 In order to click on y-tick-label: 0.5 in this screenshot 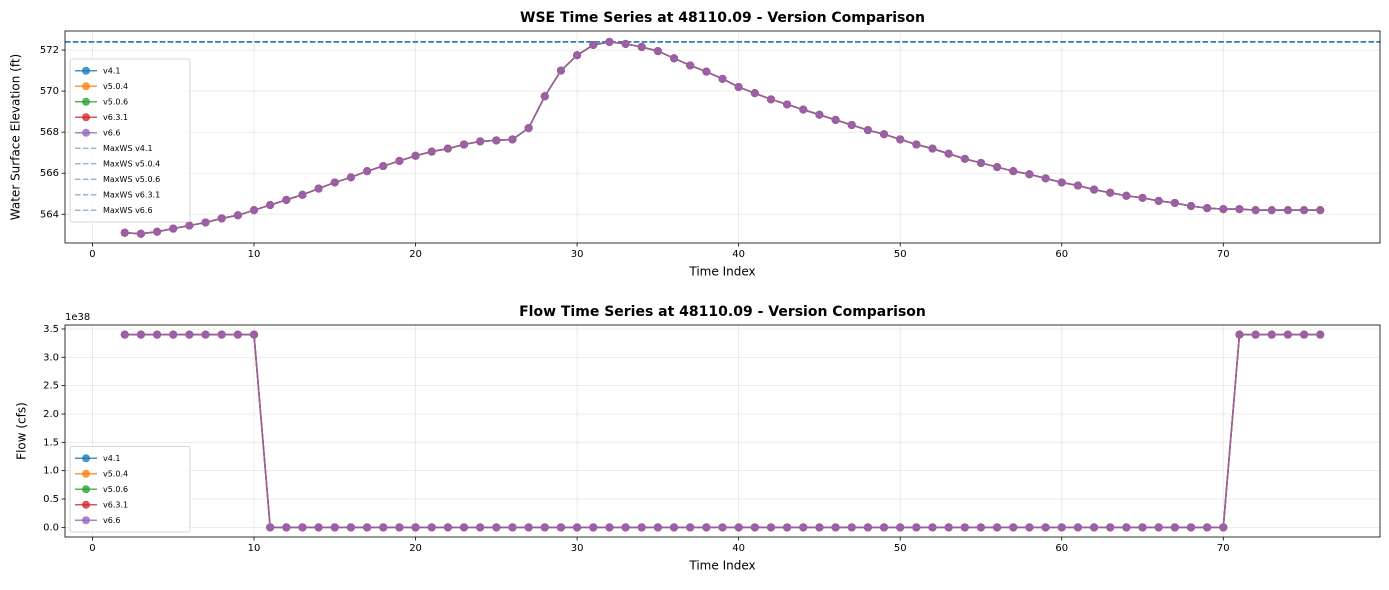, I will do `click(51, 499)`.